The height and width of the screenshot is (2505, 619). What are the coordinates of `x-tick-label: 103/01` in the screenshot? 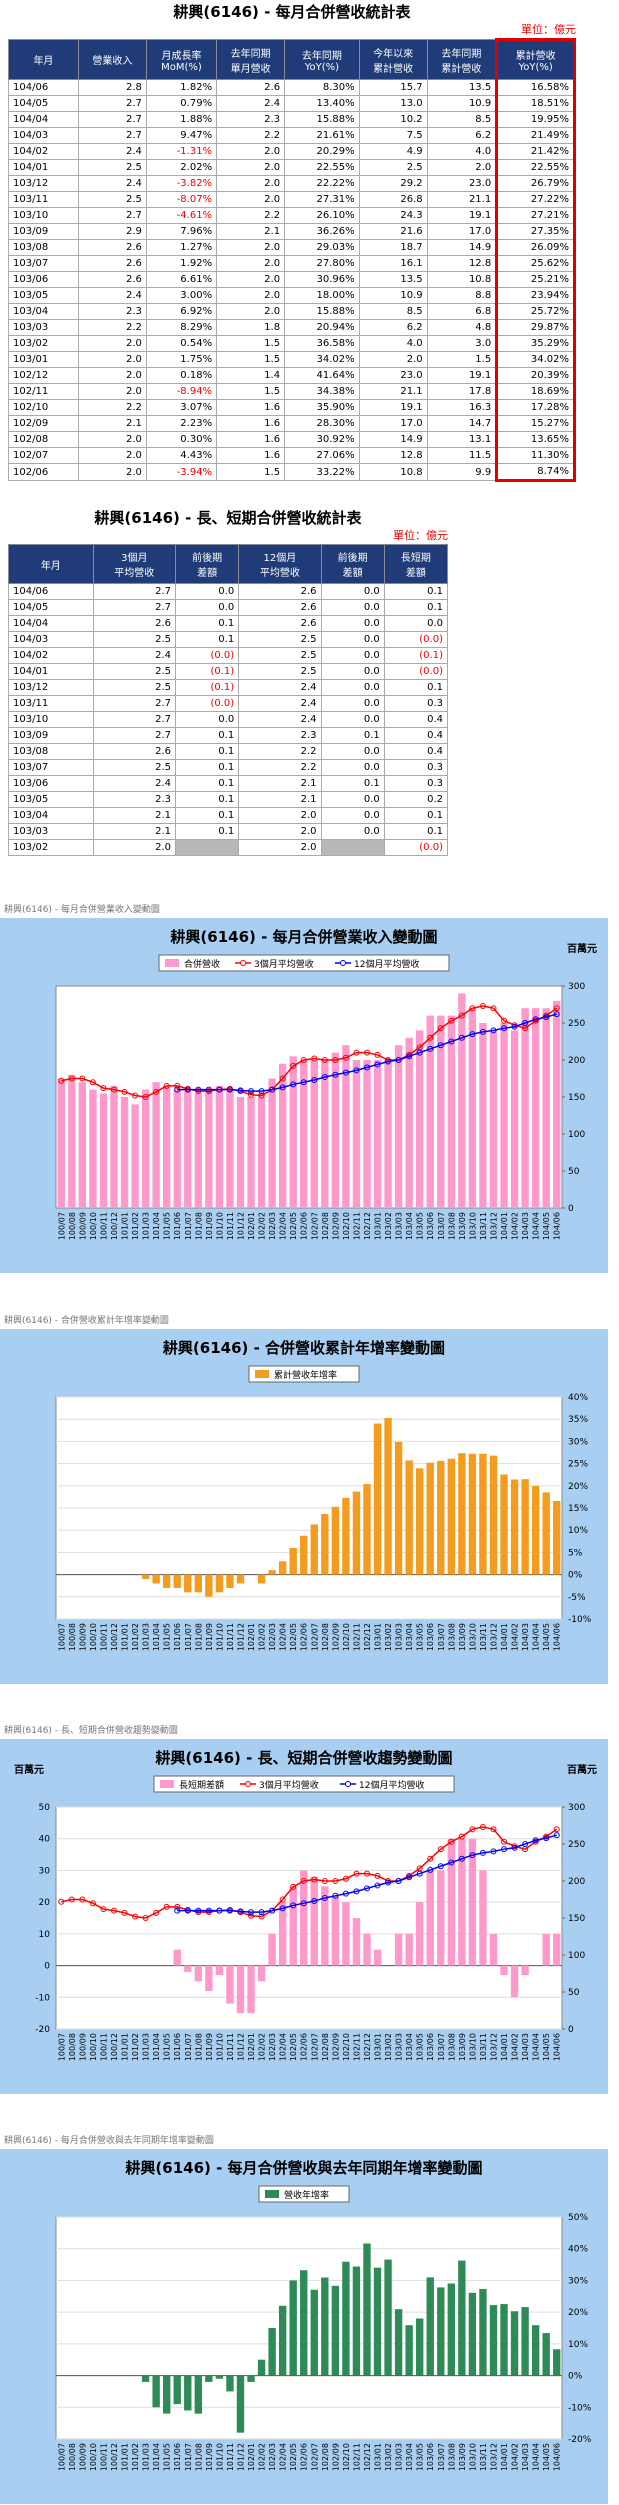 It's located at (378, 2457).